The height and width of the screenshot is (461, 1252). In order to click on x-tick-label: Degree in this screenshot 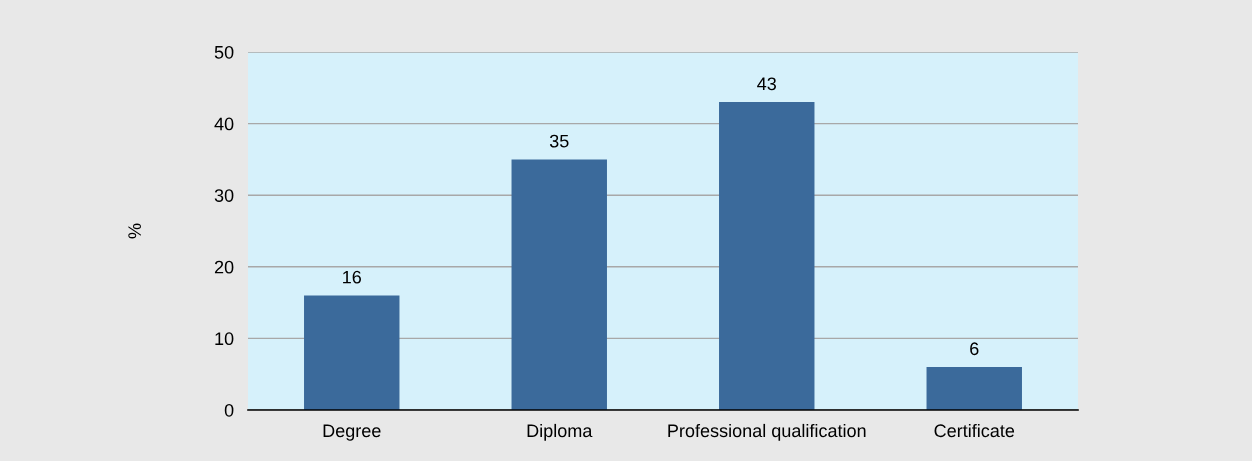, I will do `click(352, 432)`.